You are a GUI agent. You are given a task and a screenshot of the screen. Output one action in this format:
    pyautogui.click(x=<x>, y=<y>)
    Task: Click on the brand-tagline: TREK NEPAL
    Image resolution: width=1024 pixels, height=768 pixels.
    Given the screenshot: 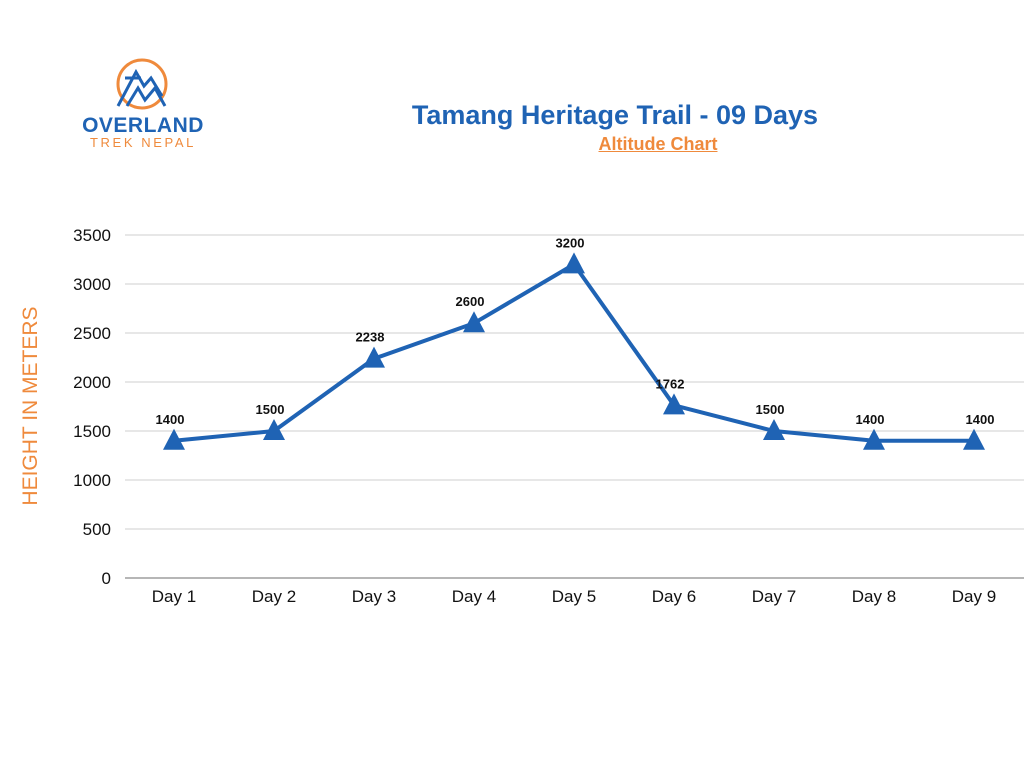 What is the action you would take?
    pyautogui.click(x=143, y=142)
    